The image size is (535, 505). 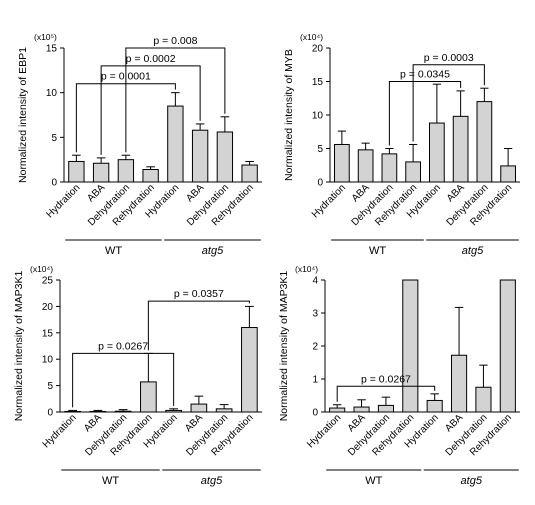 What do you see at coordinates (425, 75) in the screenshot?
I see `p-value-label: p = 0.0345` at bounding box center [425, 75].